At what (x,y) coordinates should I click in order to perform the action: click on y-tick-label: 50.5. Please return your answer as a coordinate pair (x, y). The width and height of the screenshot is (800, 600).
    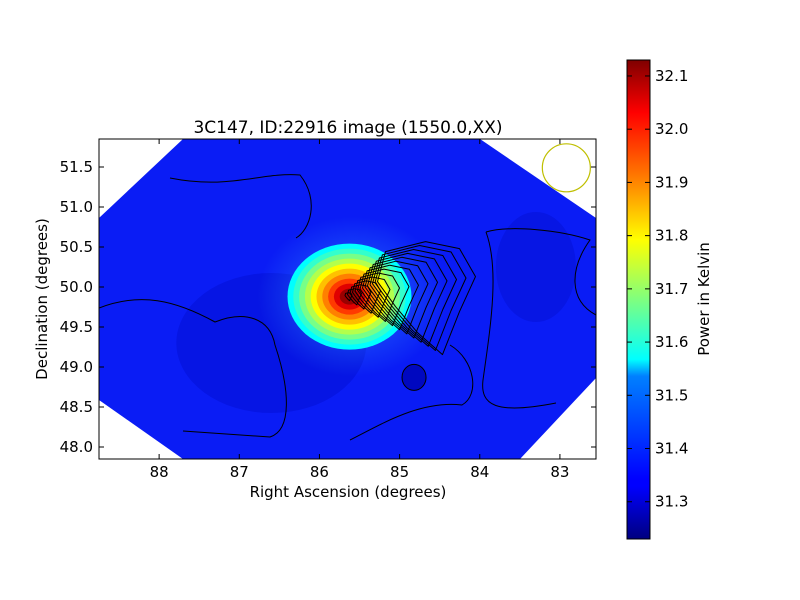
    Looking at the image, I should click on (76, 247).